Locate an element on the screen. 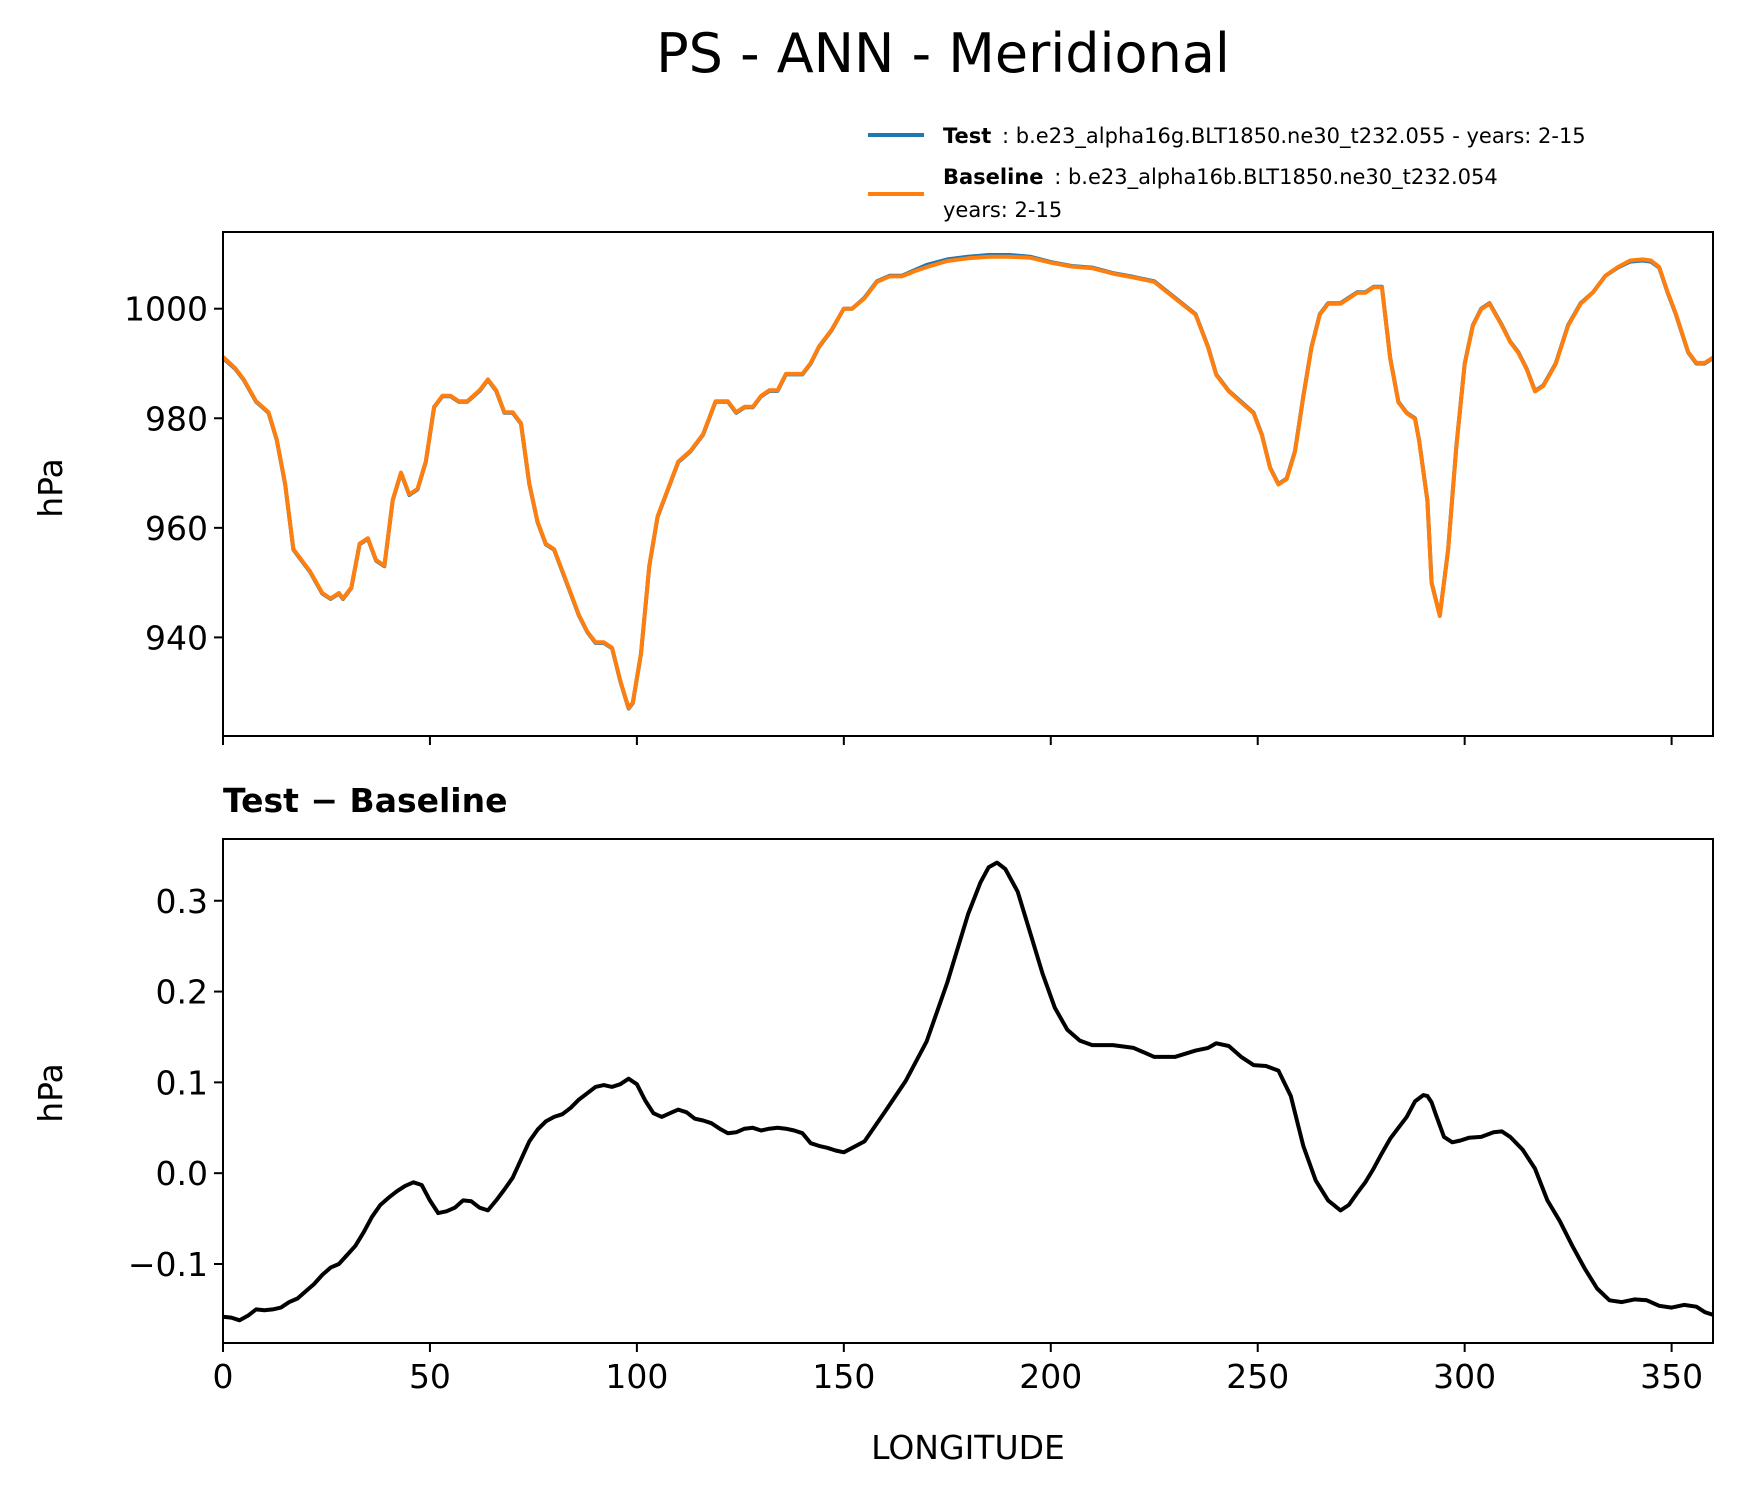 This screenshot has width=1743, height=1496. legend-test-name: Test is located at coordinates (967, 136).